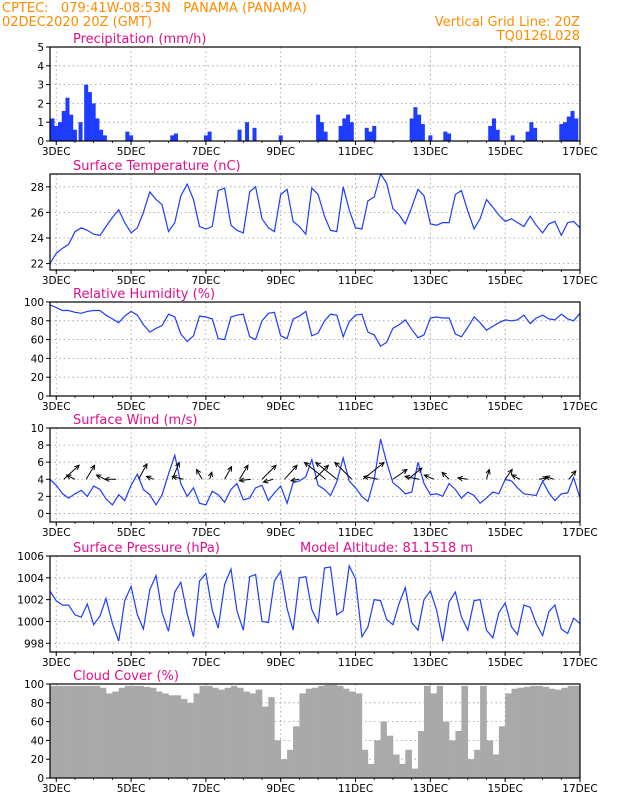  Describe the element at coordinates (430, 152) in the screenshot. I see `xtick-label-precip: 13DEC` at that location.